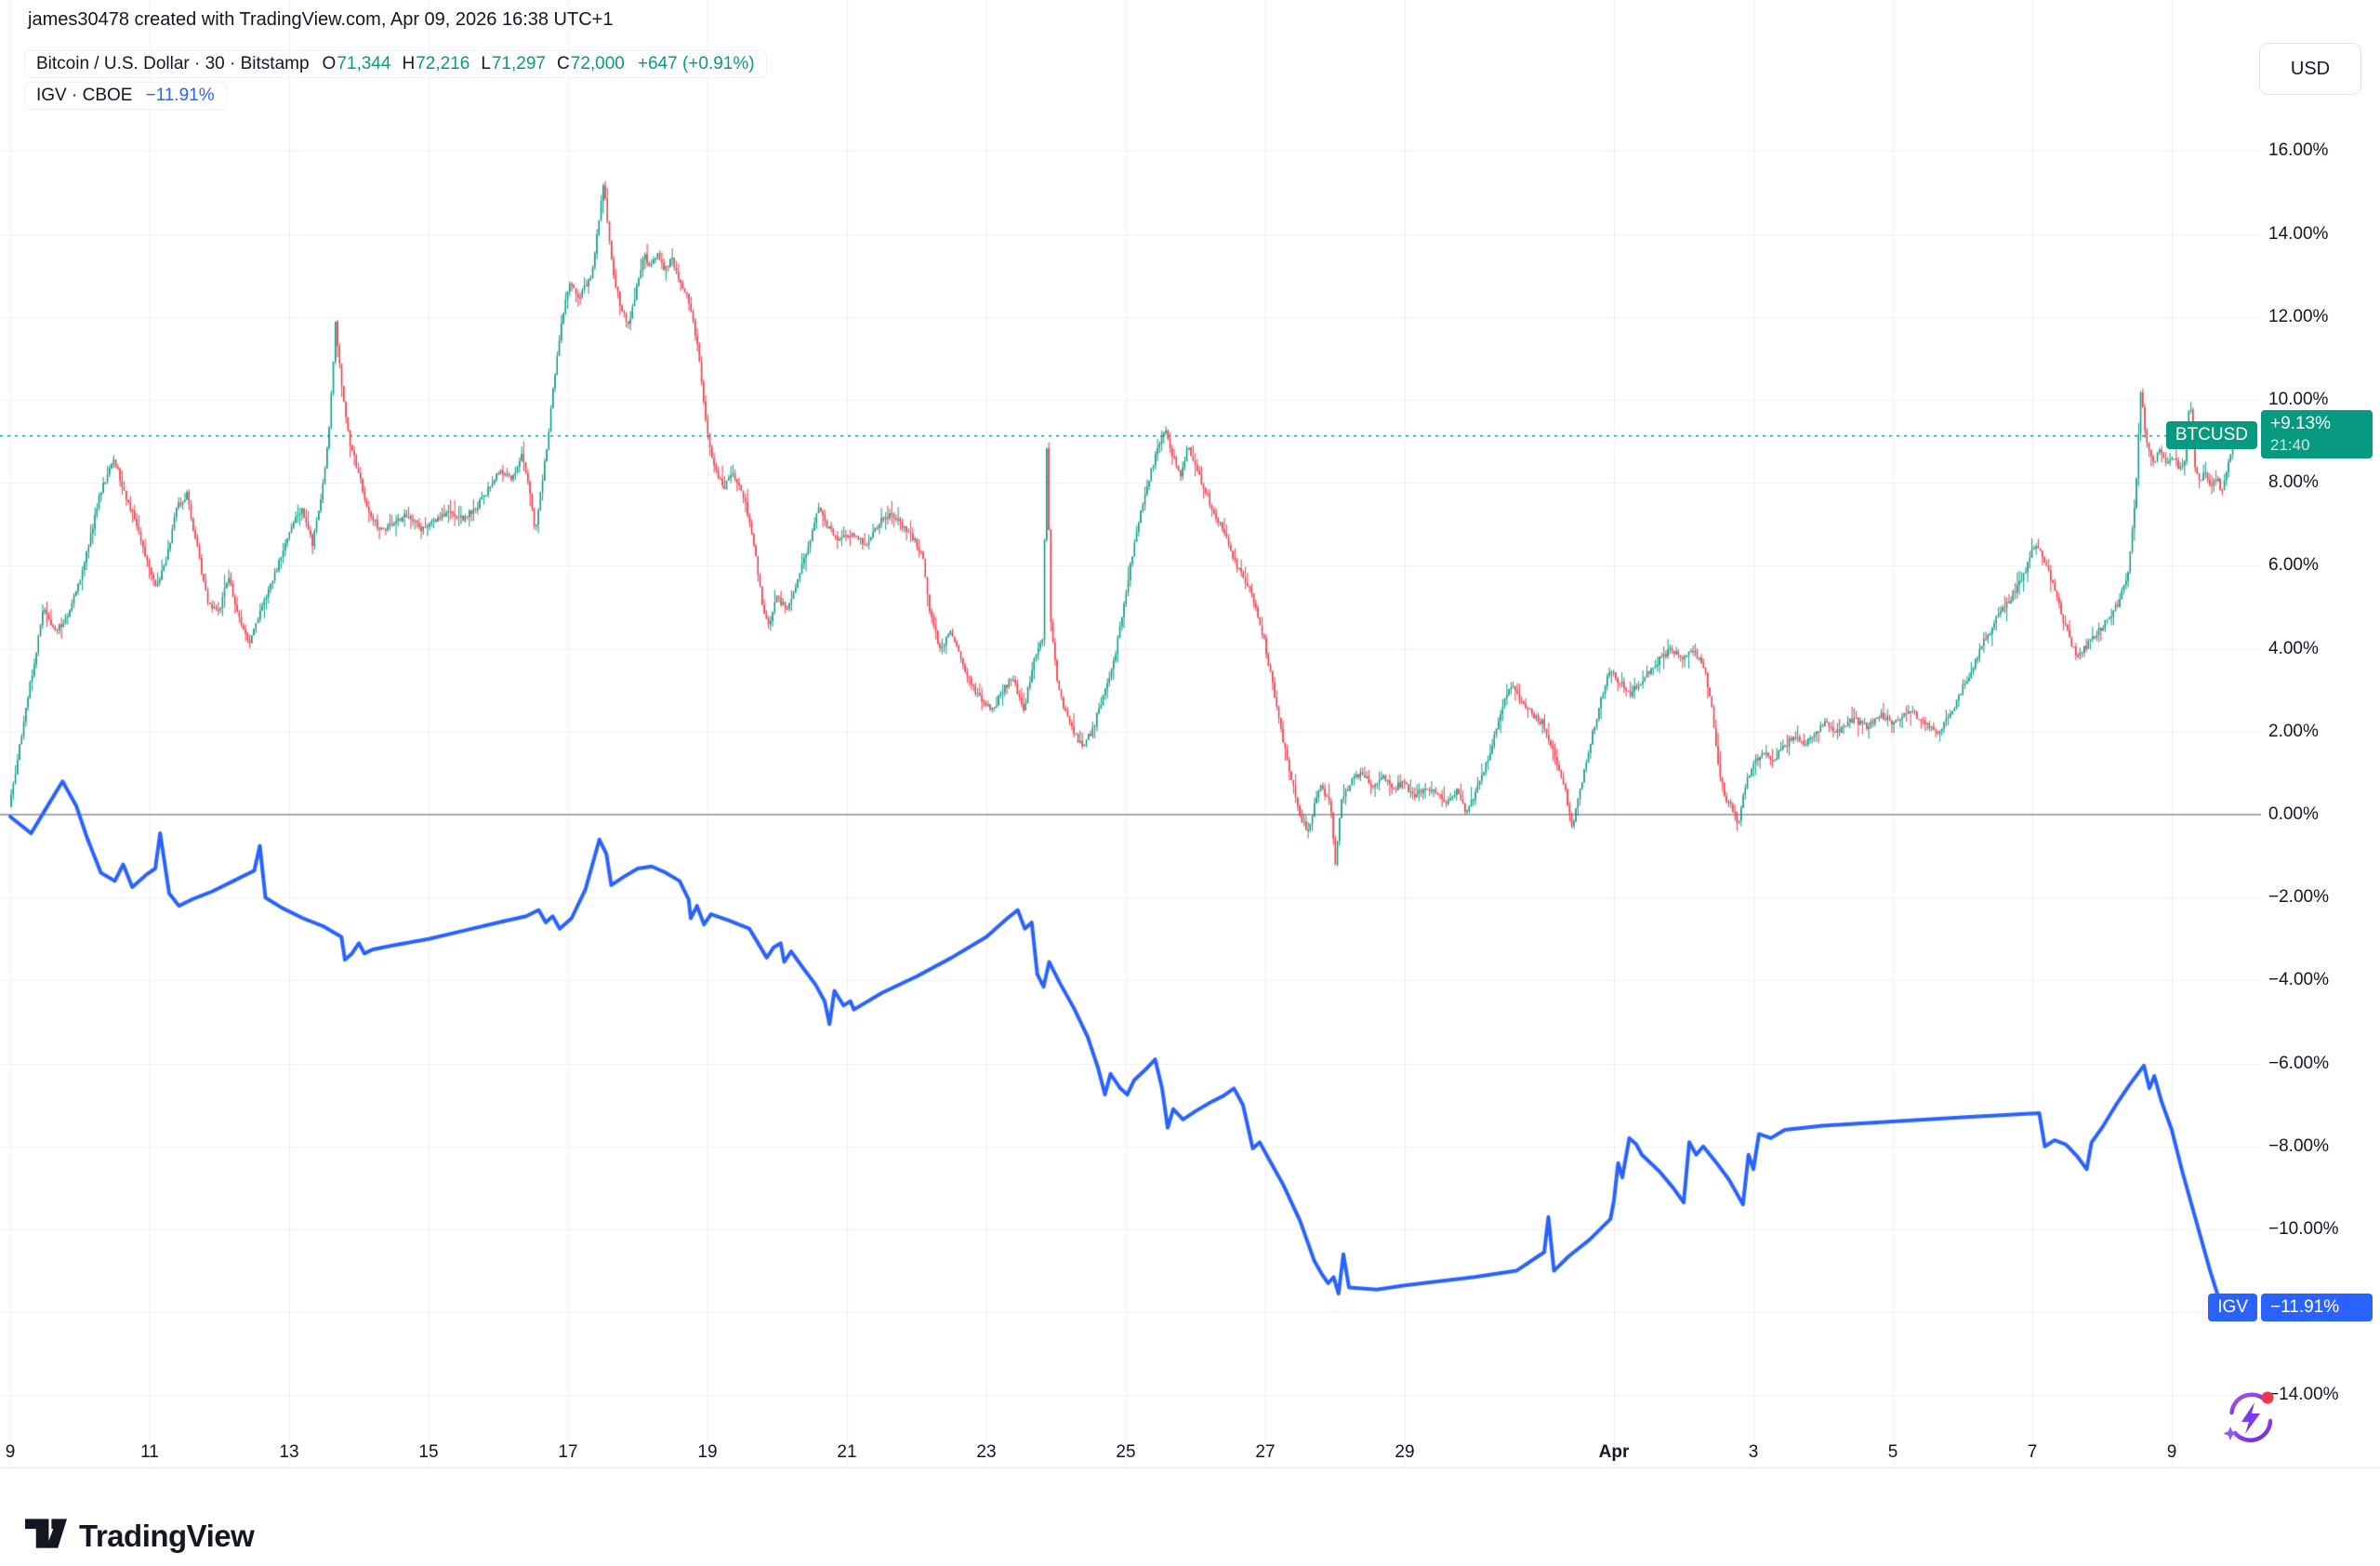  Describe the element at coordinates (173, 63) in the screenshot. I see `symbol-title: Bitcoin / U.S. Dollar · 30 · Bitstamp` at that location.